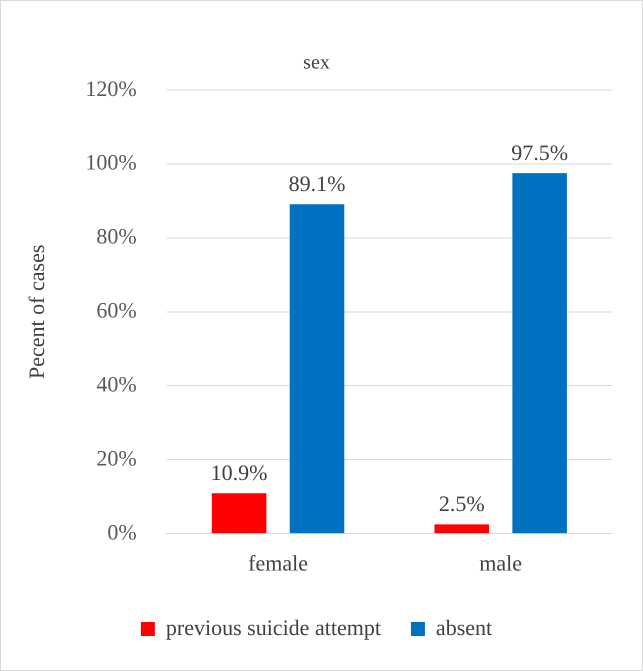 Image resolution: width=643 pixels, height=671 pixels. Describe the element at coordinates (539, 152) in the screenshot. I see `data-label: 97.5%` at that location.